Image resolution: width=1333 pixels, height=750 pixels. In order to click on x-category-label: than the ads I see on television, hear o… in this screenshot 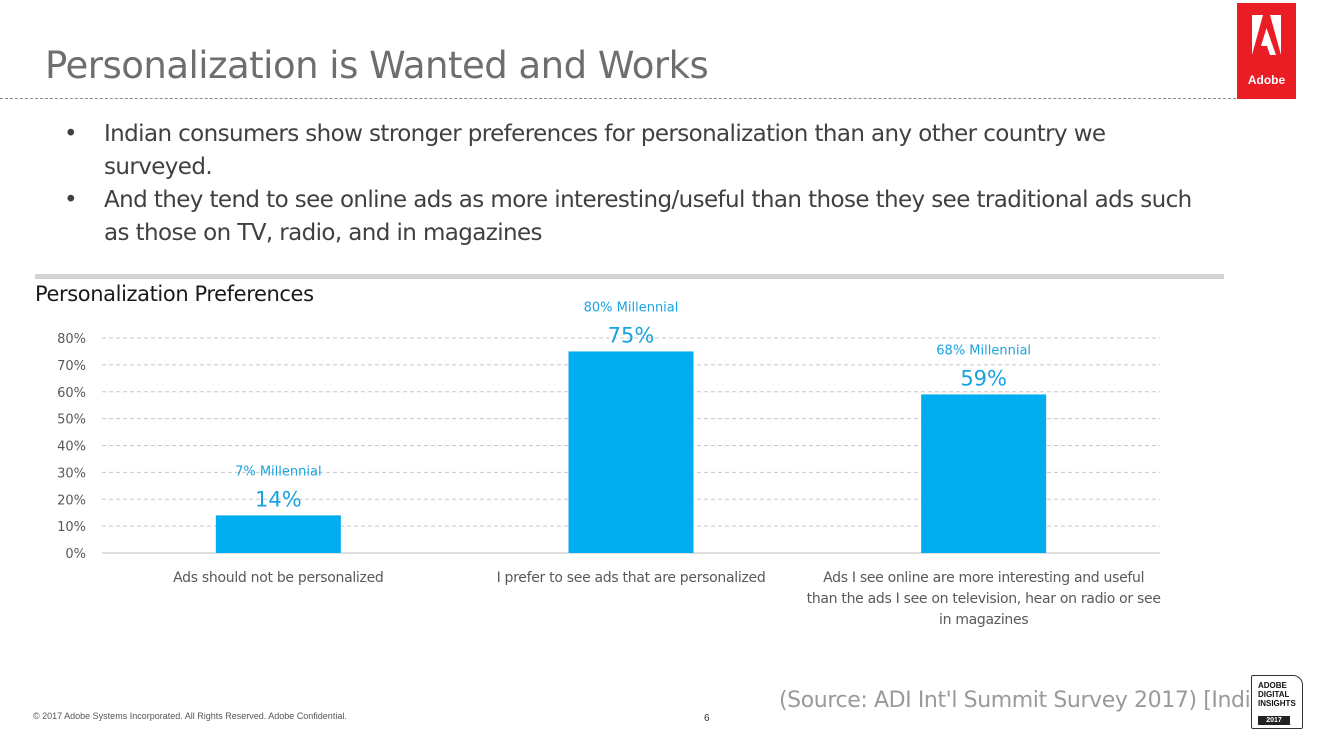, I will do `click(984, 599)`.